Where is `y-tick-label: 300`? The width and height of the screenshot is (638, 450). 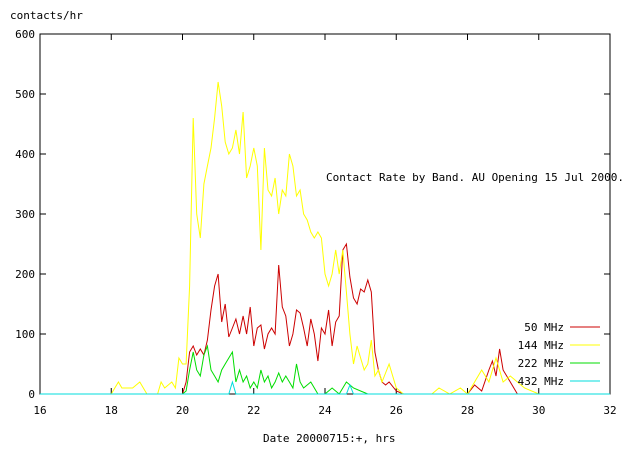 y-tick-label: 300 is located at coordinates (25, 214).